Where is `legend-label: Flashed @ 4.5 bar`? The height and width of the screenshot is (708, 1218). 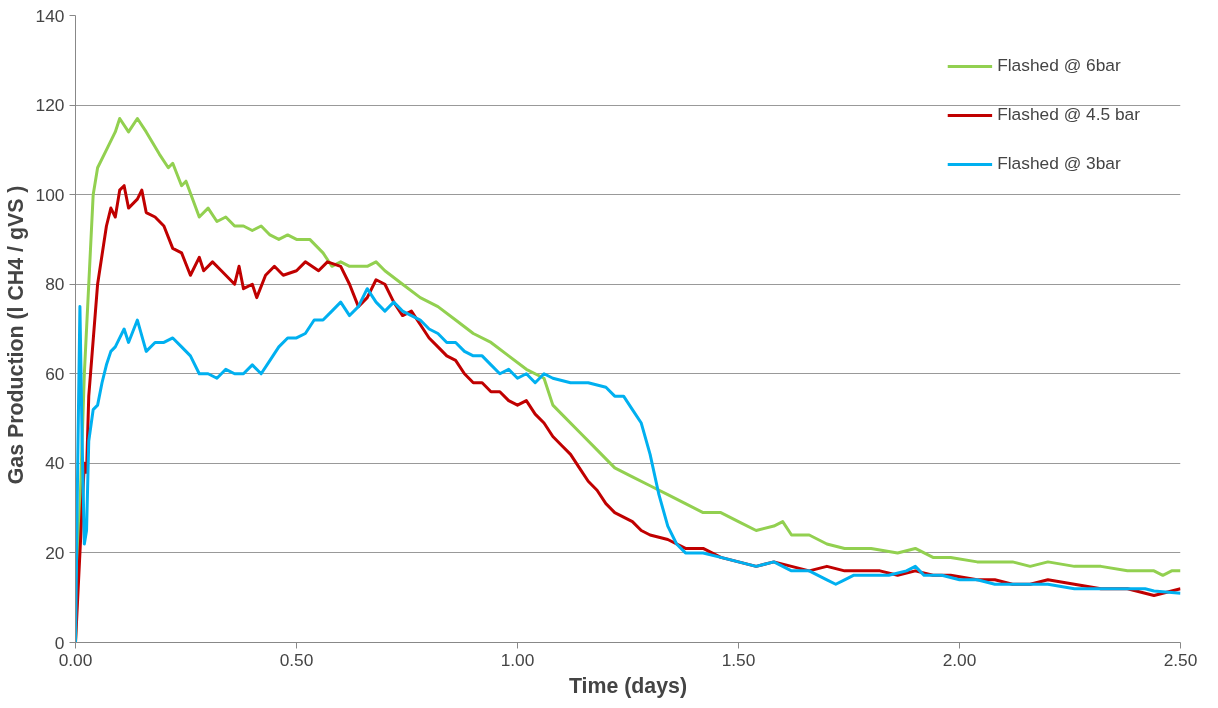 legend-label: Flashed @ 4.5 bar is located at coordinates (1068, 114).